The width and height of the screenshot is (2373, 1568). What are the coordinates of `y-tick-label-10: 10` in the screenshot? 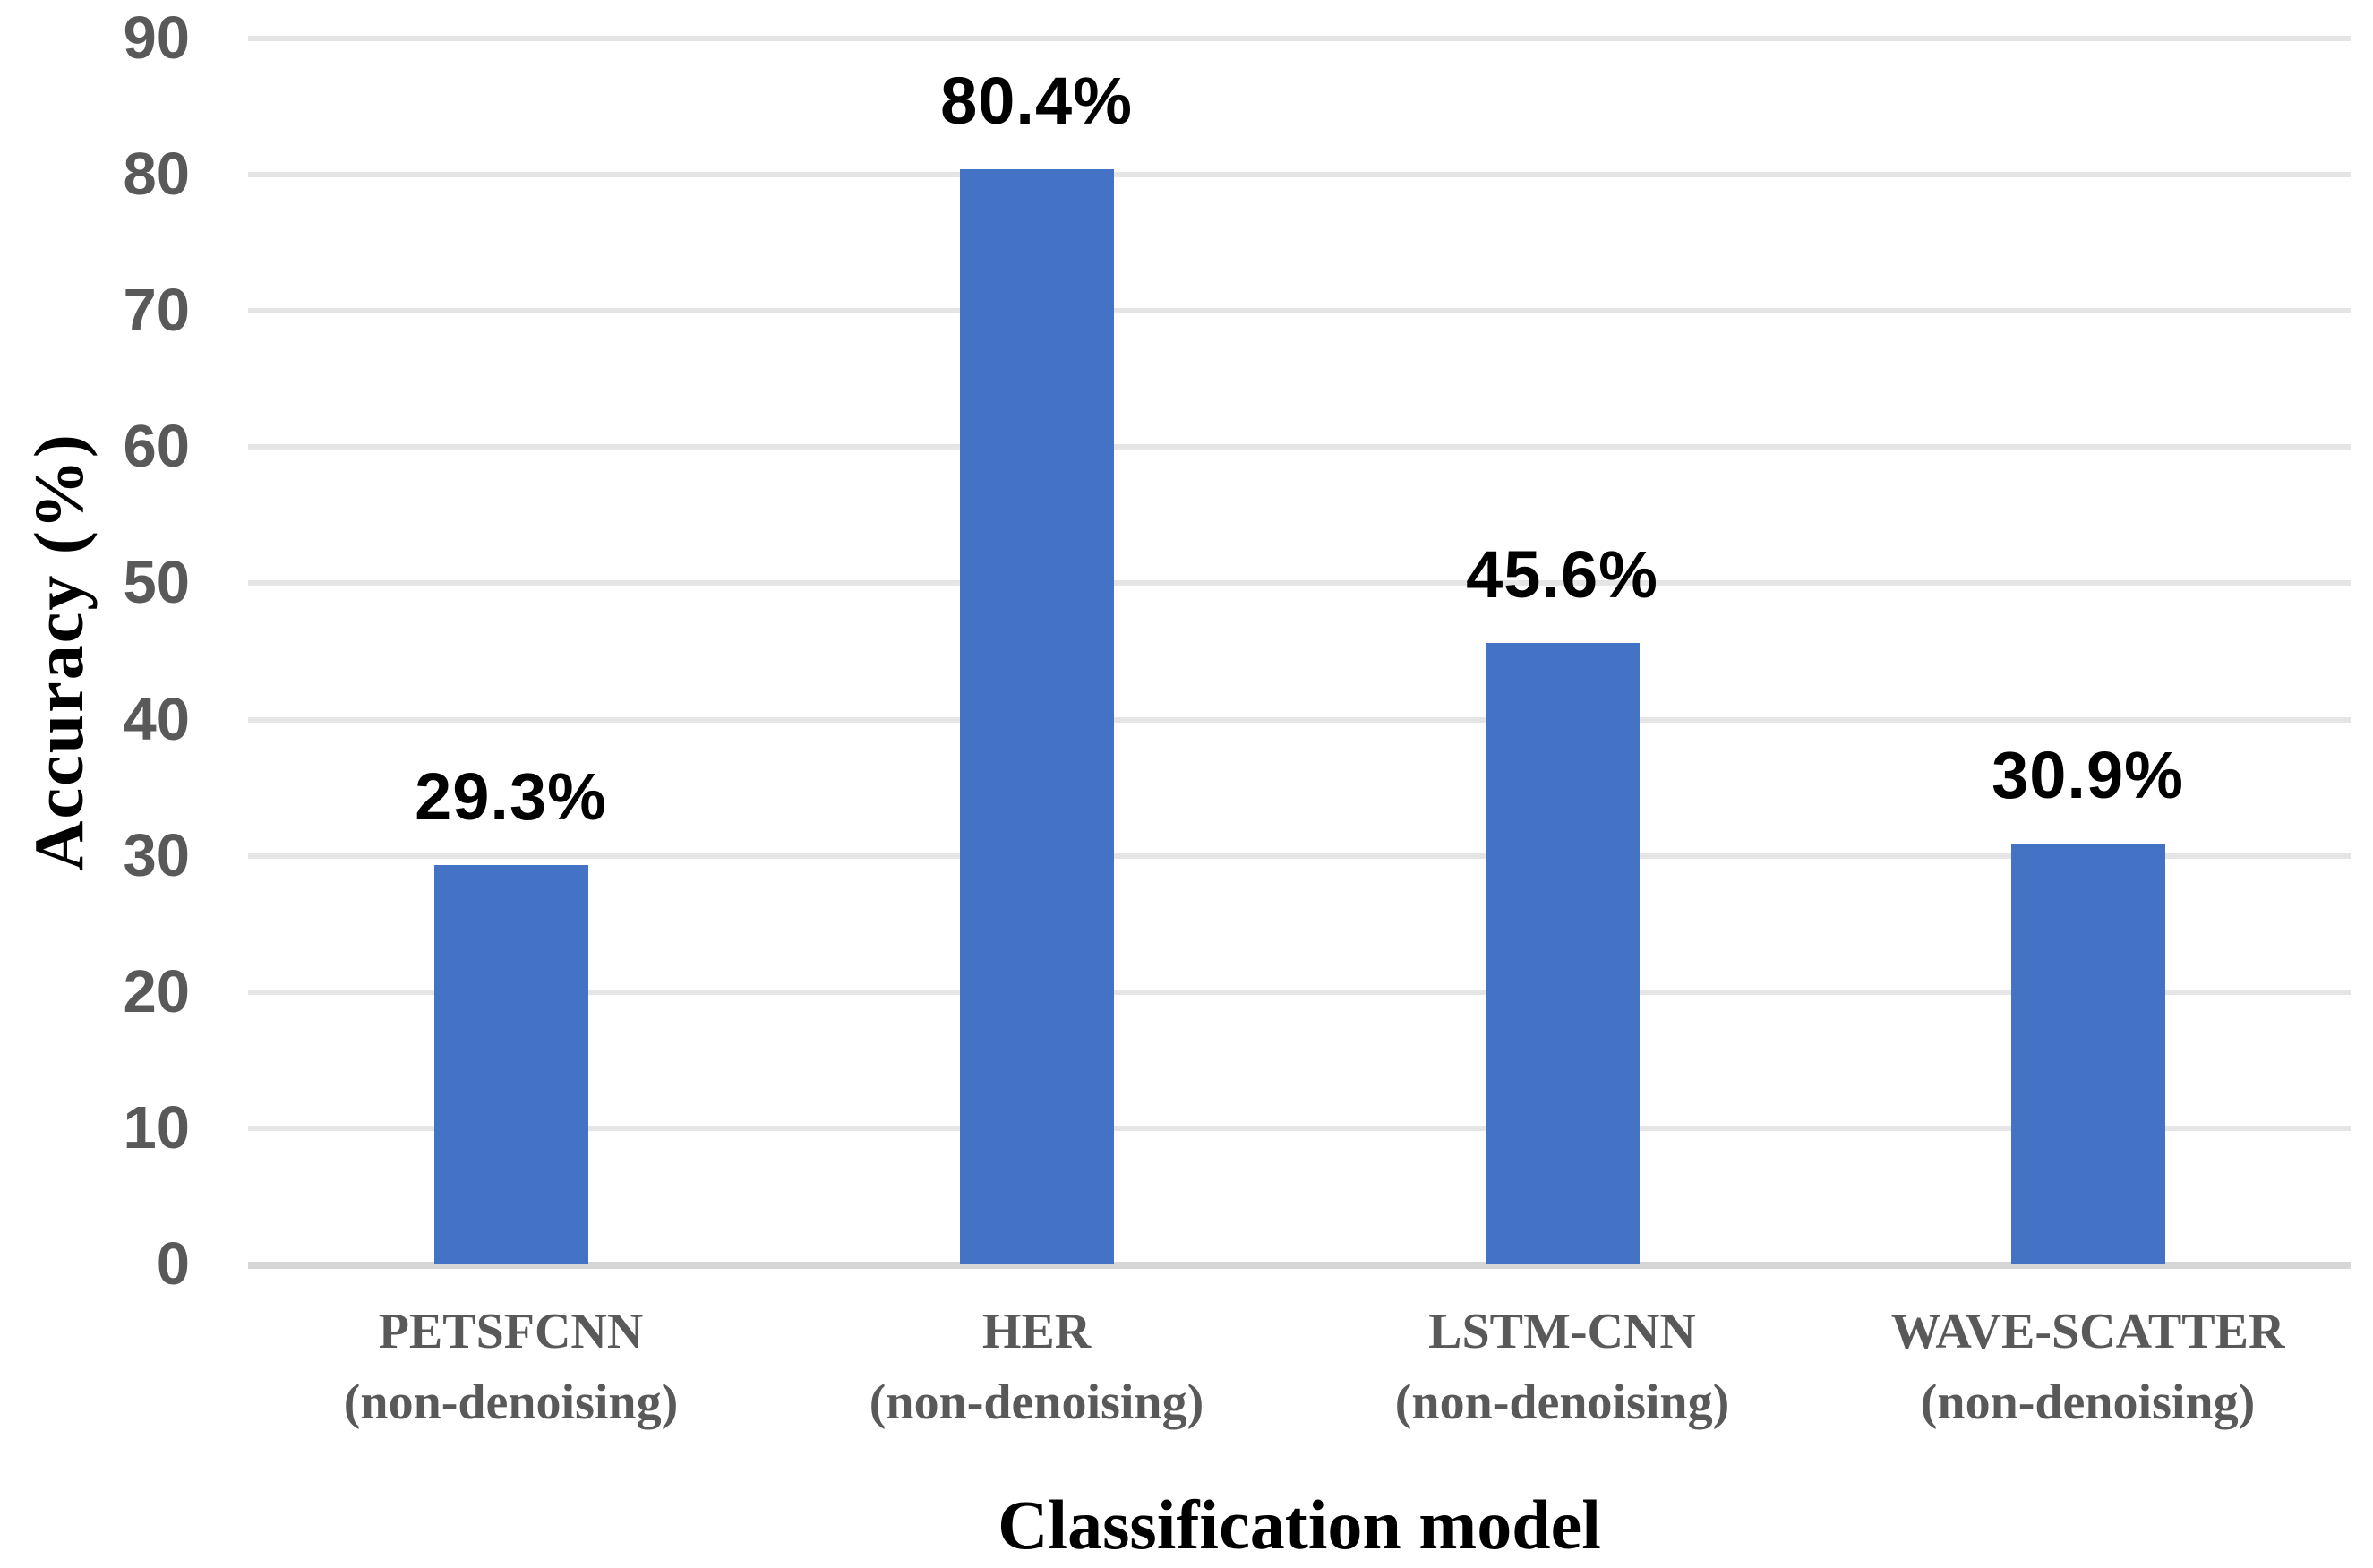 It's located at (156, 1127).